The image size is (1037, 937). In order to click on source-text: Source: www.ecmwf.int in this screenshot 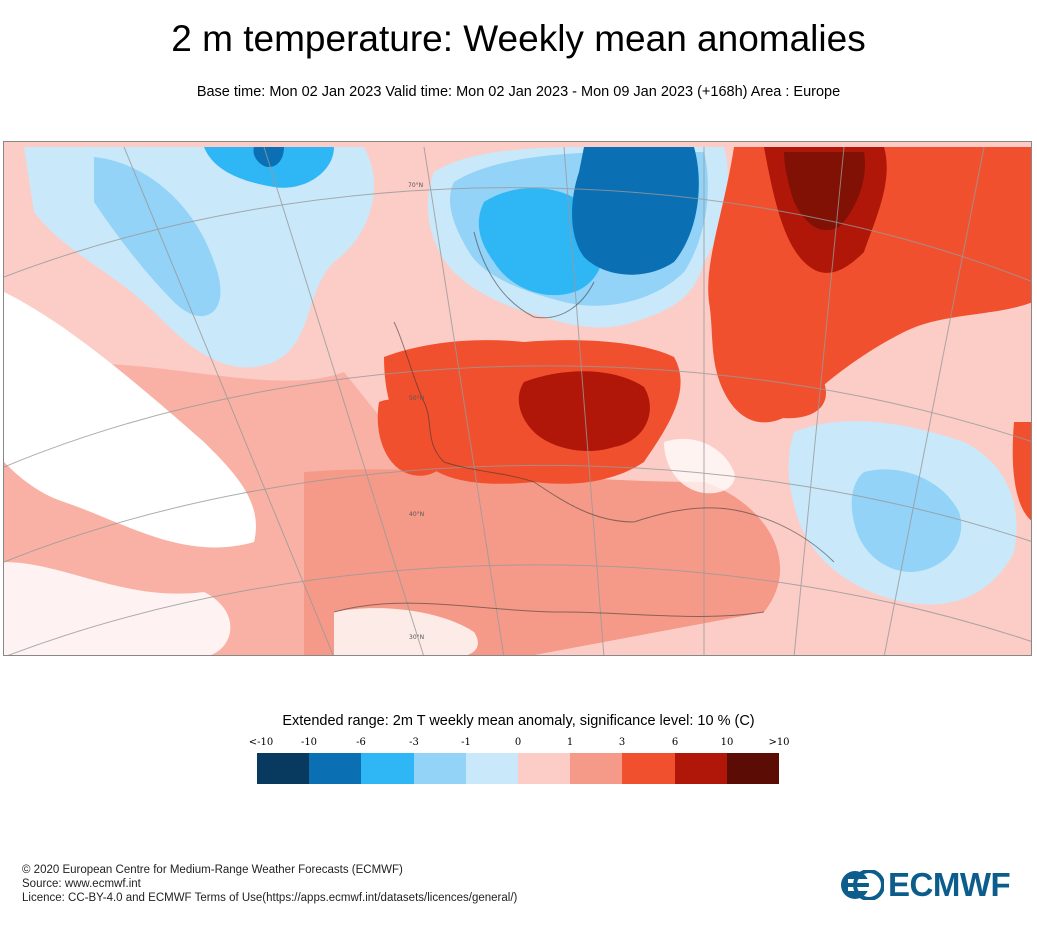, I will do `click(81, 884)`.